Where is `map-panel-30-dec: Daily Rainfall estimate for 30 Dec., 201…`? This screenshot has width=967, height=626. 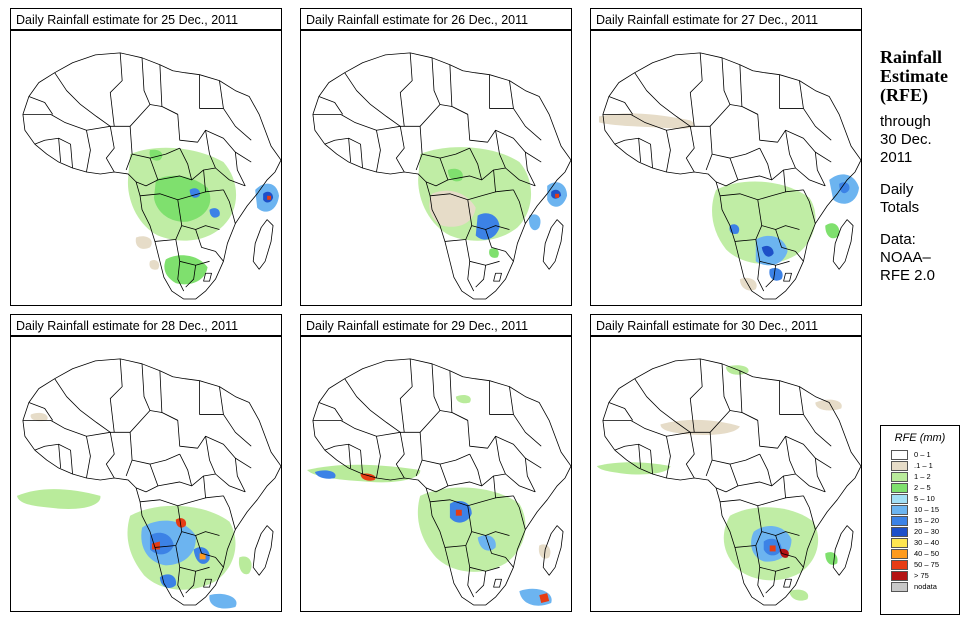 map-panel-30-dec: Daily Rainfall estimate for 30 Dec., 201… is located at coordinates (726, 463).